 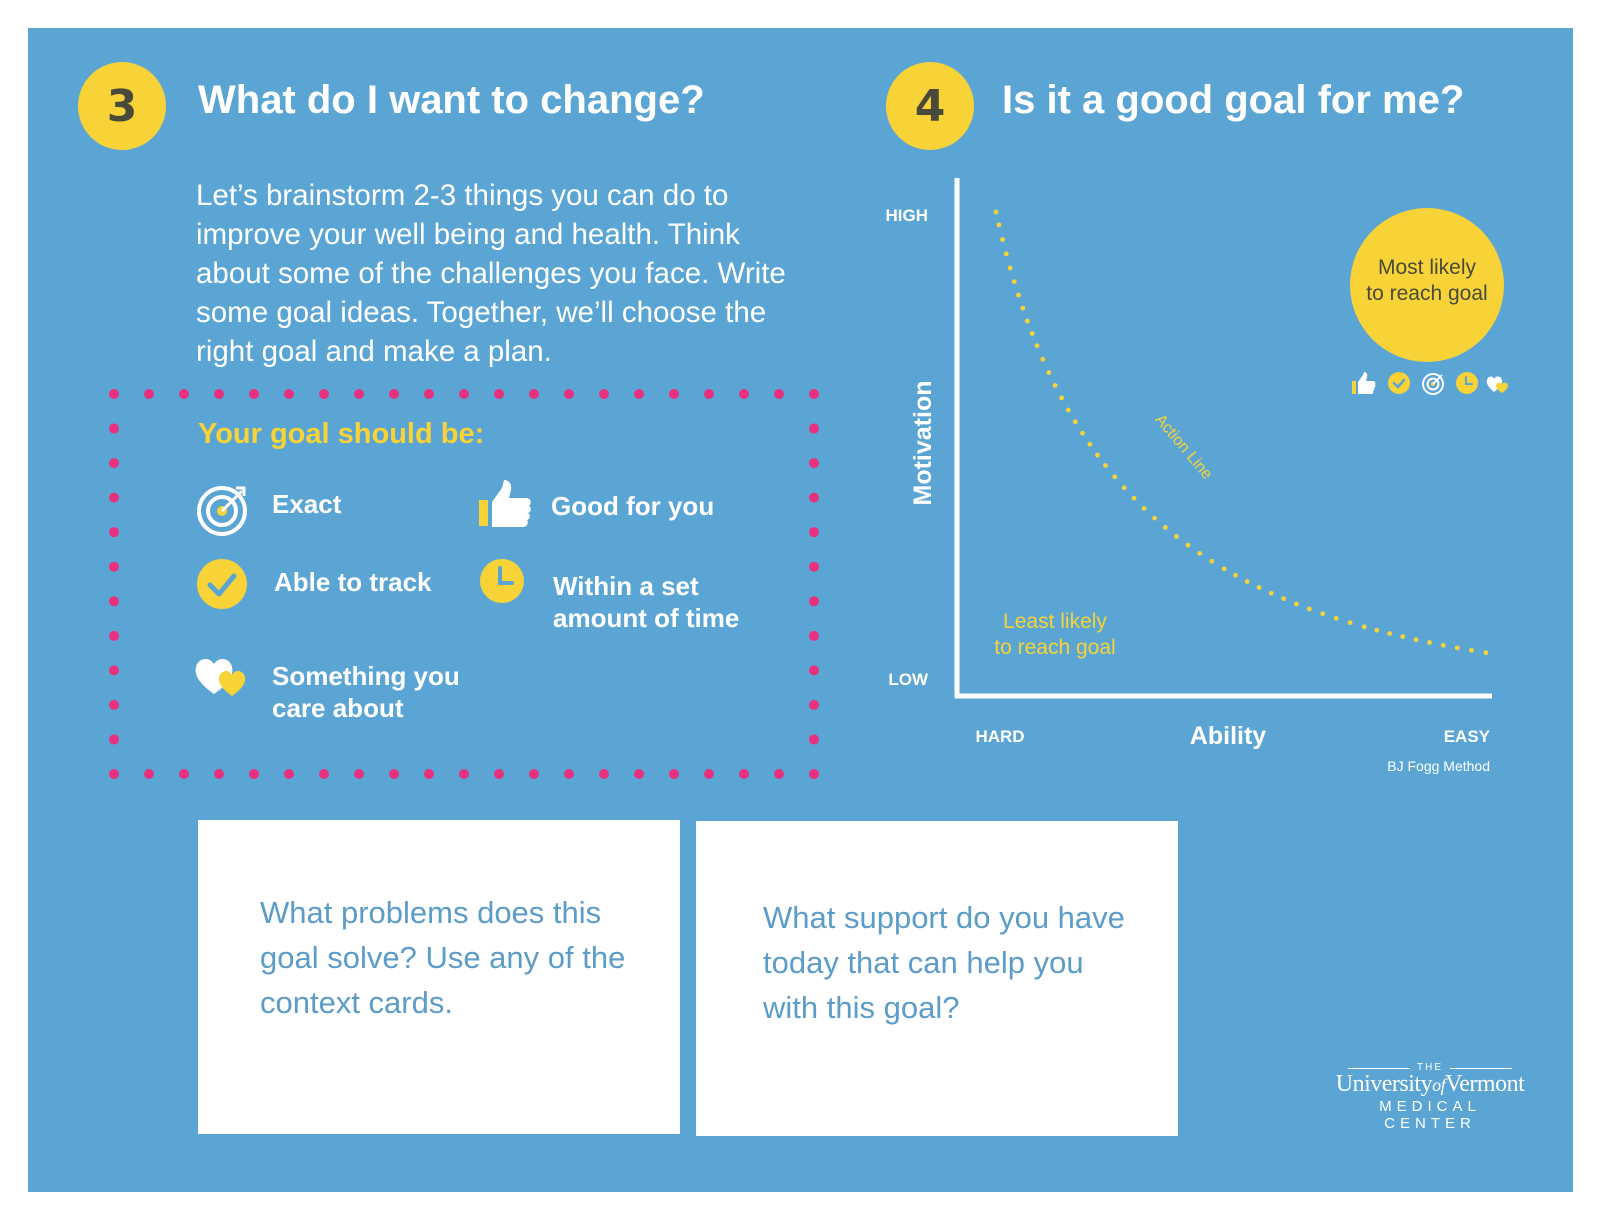 I want to click on hearts-icon, so click(x=220, y=677).